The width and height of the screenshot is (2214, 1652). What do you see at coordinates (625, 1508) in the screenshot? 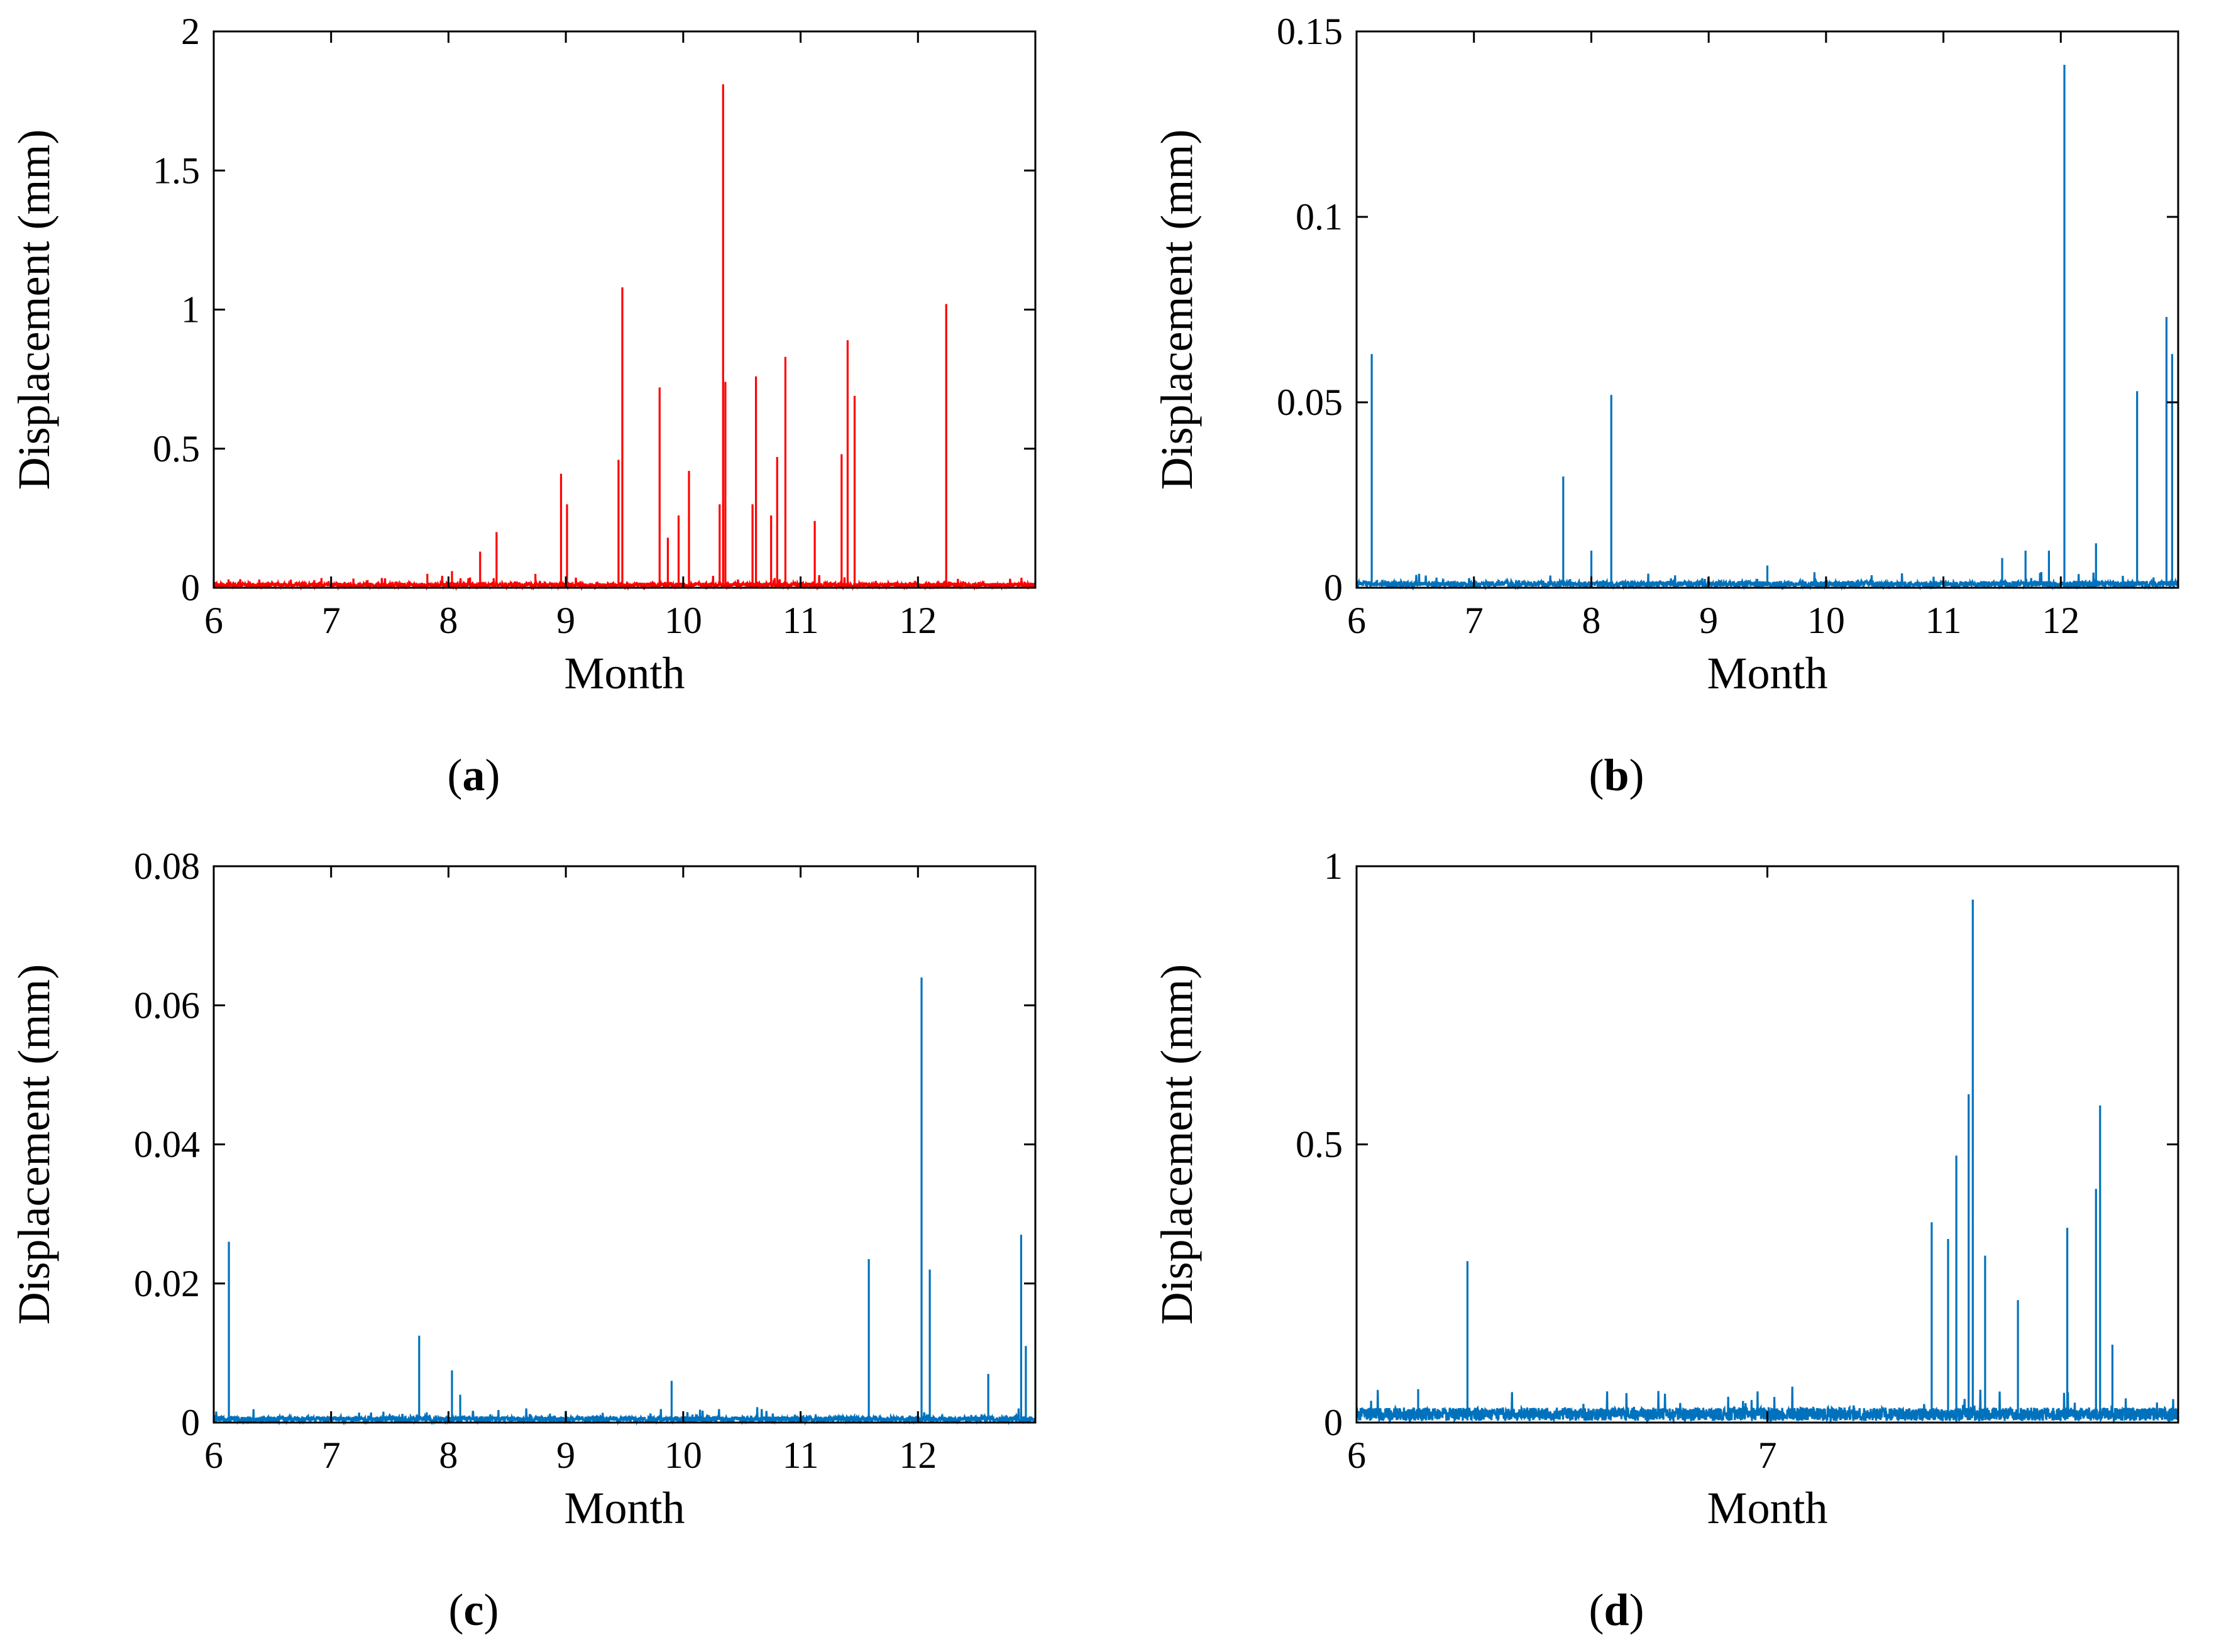
I see `x-axis-title-c: Month` at bounding box center [625, 1508].